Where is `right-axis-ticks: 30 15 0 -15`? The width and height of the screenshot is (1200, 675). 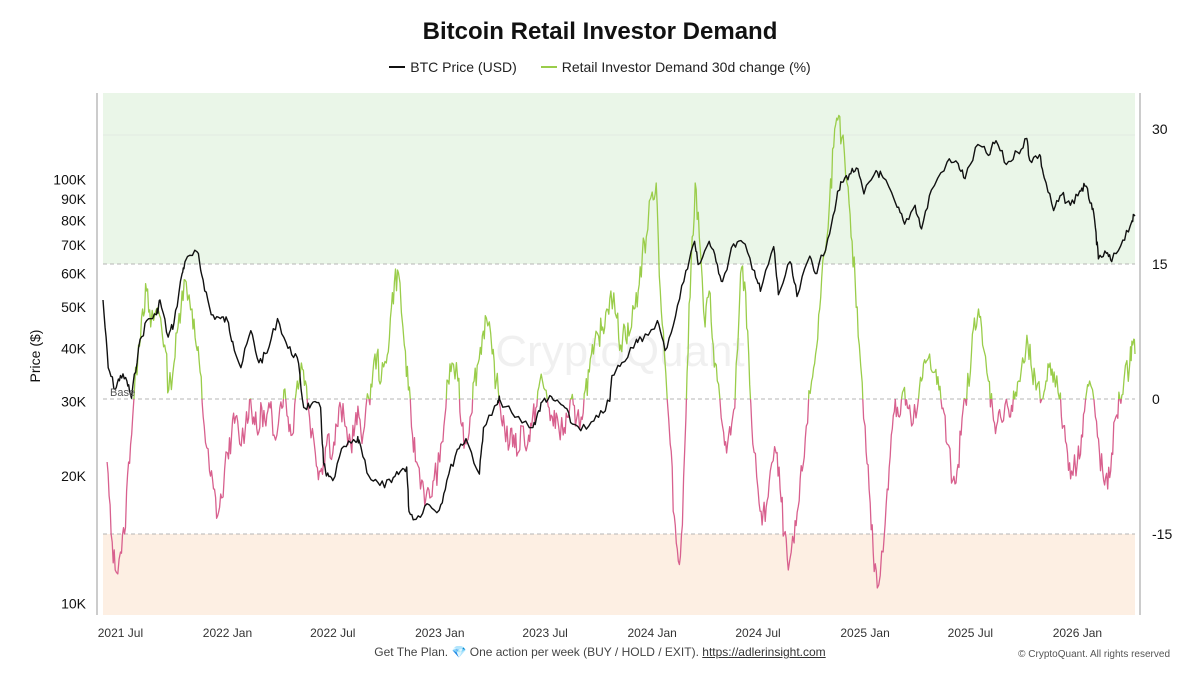
right-axis-ticks: 30 15 0 -15 is located at coordinates (1162, 331).